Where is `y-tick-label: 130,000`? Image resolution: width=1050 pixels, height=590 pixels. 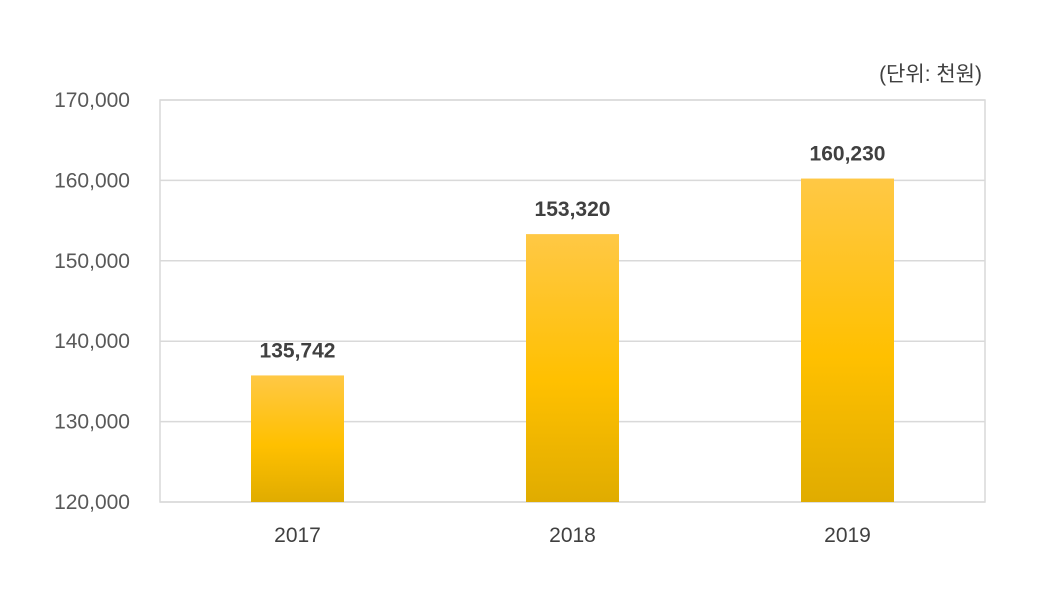
y-tick-label: 130,000 is located at coordinates (92, 422).